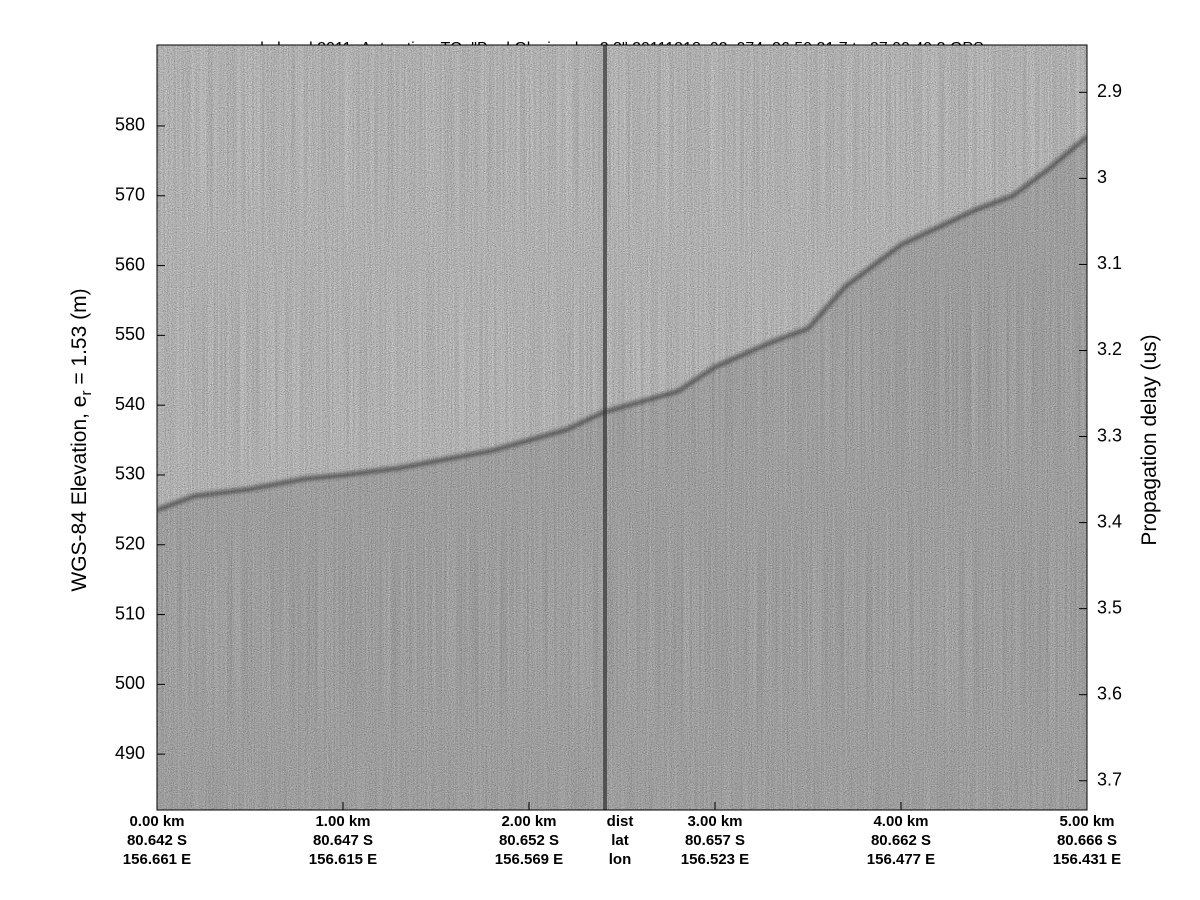  Describe the element at coordinates (130, 613) in the screenshot. I see `y-tick-label: 510` at that location.